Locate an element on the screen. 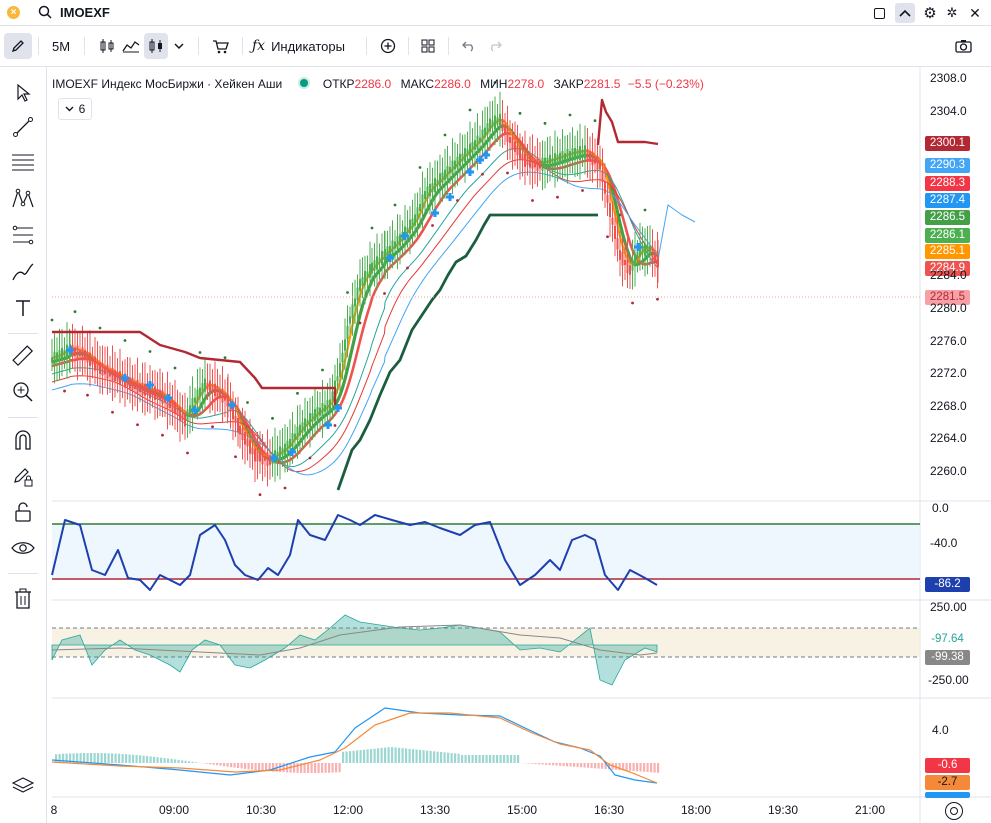 The width and height of the screenshot is (991, 823). candles-icon is located at coordinates (107, 46).